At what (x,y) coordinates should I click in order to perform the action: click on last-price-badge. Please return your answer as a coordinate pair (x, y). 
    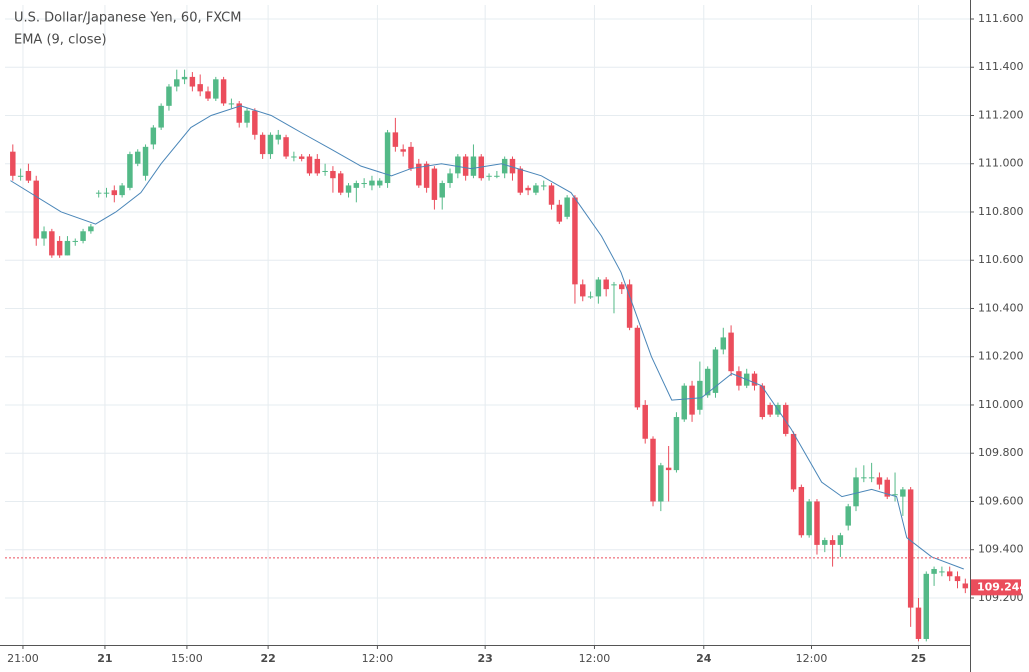
    Looking at the image, I should click on (996, 587).